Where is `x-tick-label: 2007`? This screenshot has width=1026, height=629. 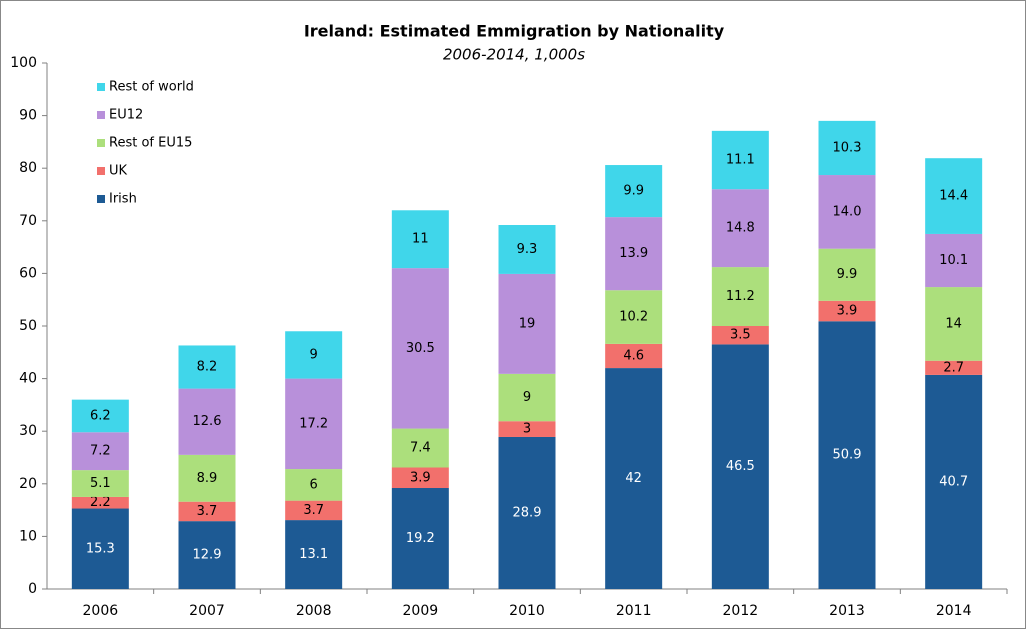 x-tick-label: 2007 is located at coordinates (207, 611).